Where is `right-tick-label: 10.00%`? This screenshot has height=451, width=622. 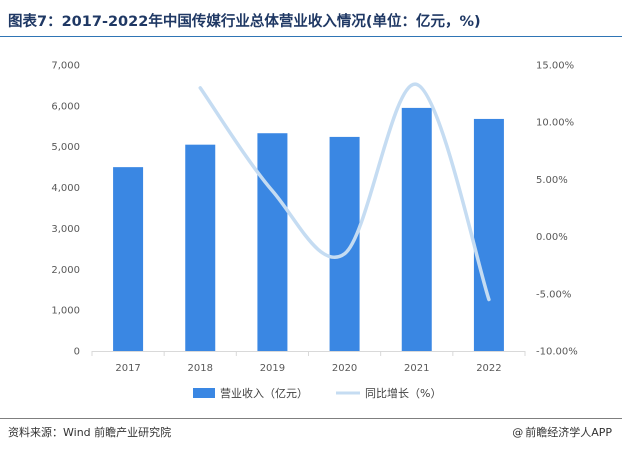
right-tick-label: 10.00% is located at coordinates (555, 123).